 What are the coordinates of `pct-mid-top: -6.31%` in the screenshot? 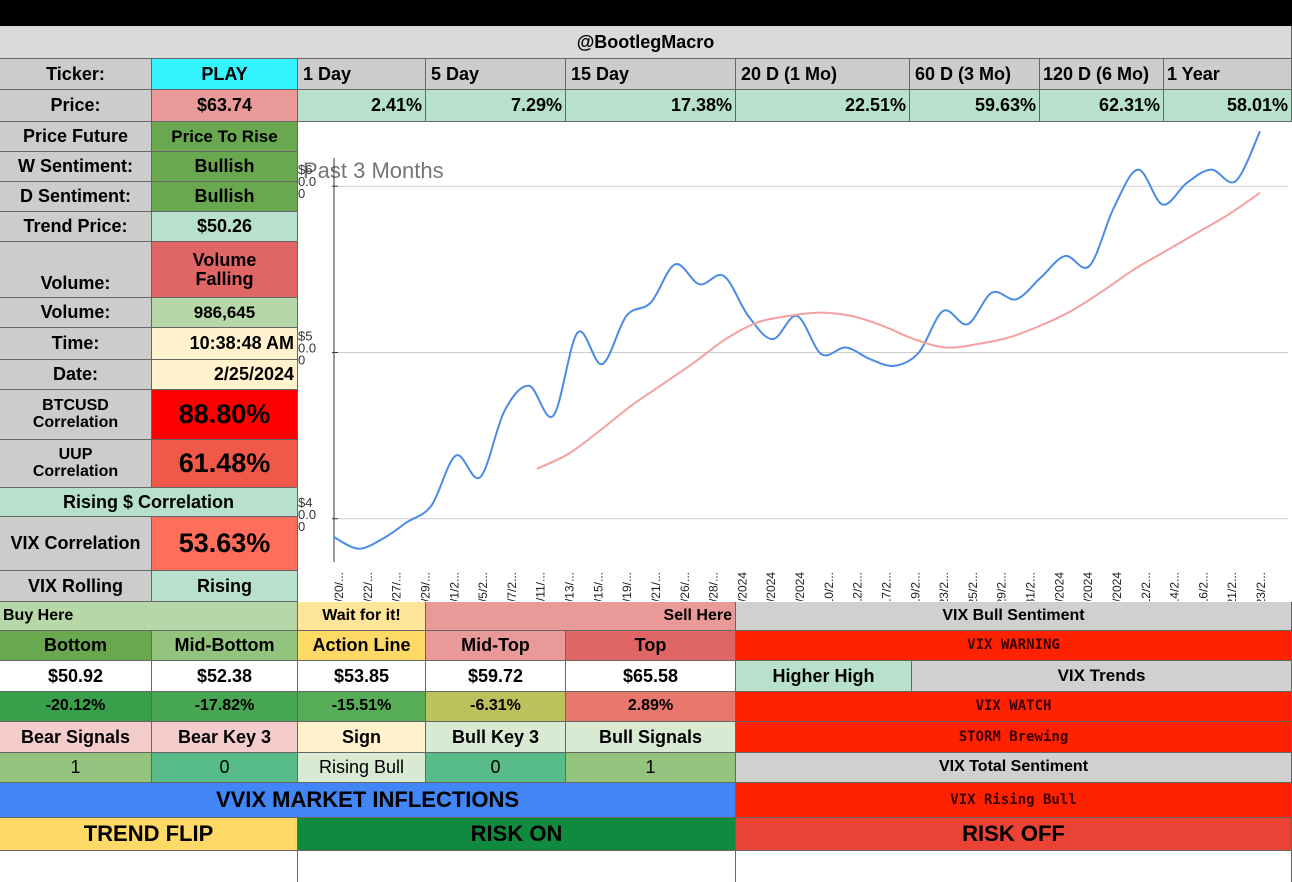 It's located at (496, 707).